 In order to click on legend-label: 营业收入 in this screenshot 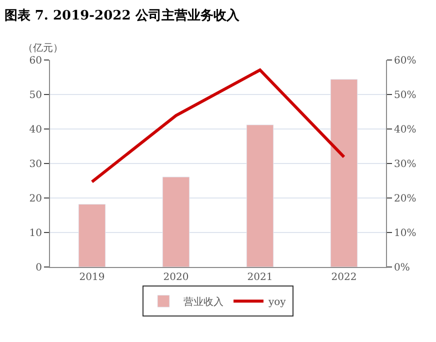, I will do `click(204, 302)`.